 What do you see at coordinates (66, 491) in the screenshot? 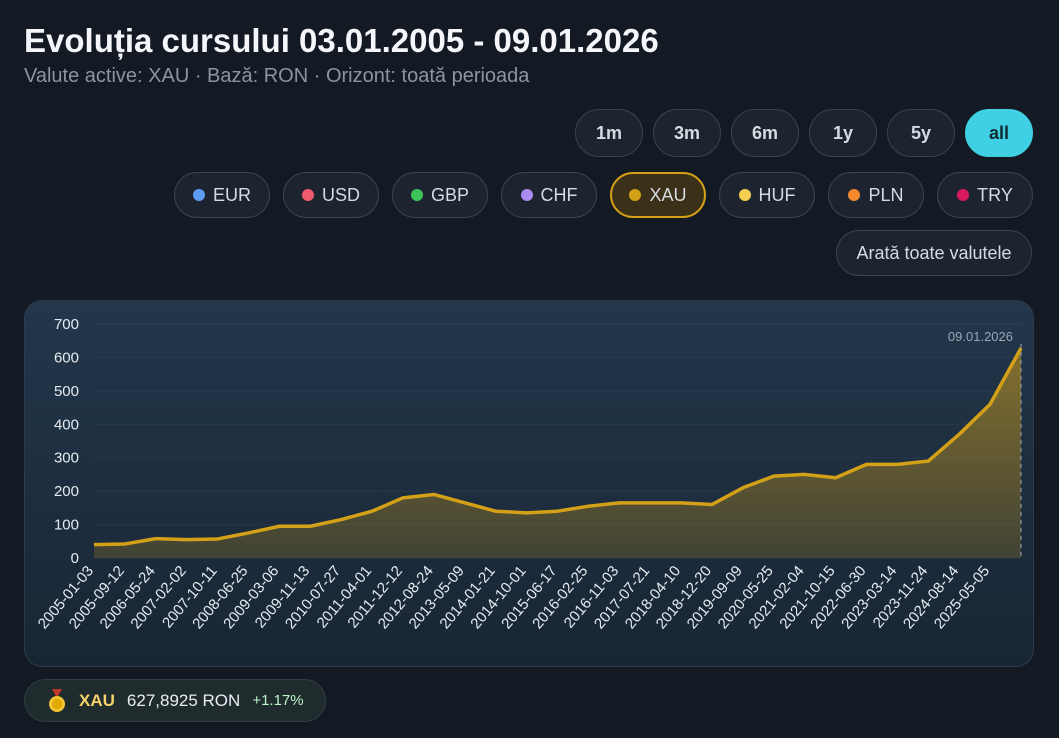
I see `y-tick-label: 200` at bounding box center [66, 491].